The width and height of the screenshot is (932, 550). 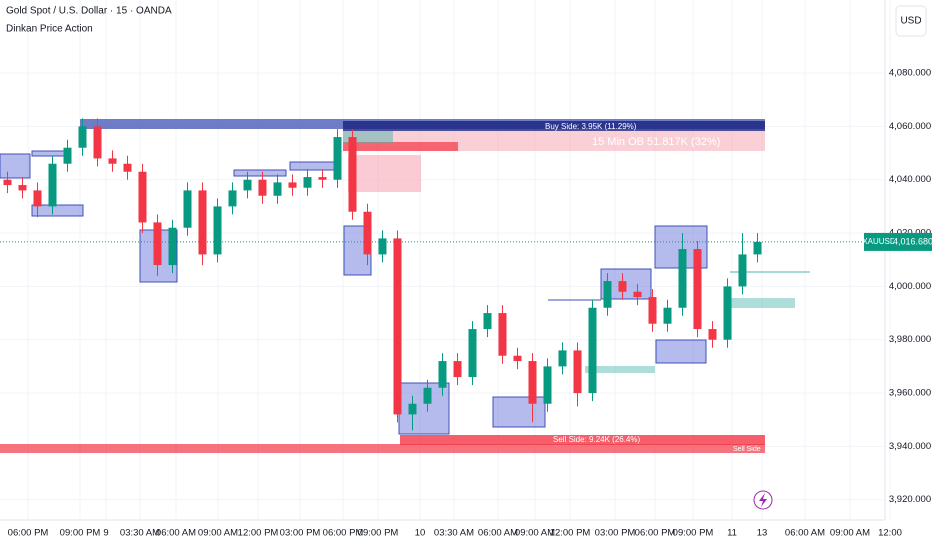 I want to click on x-tick-label: 9, so click(x=105, y=533).